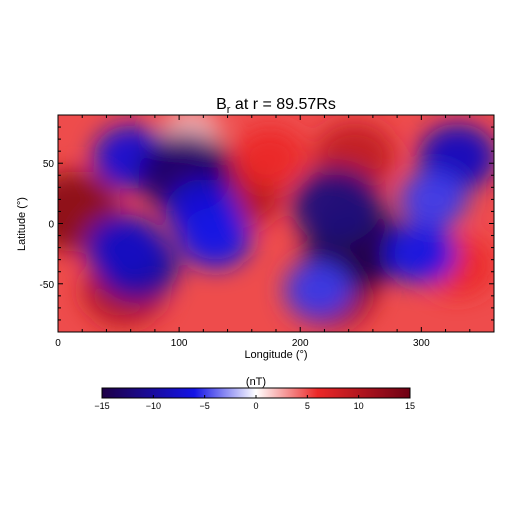 The height and width of the screenshot is (512, 512). What do you see at coordinates (275, 355) in the screenshot?
I see `x-axis-label: Longitude (°)` at bounding box center [275, 355].